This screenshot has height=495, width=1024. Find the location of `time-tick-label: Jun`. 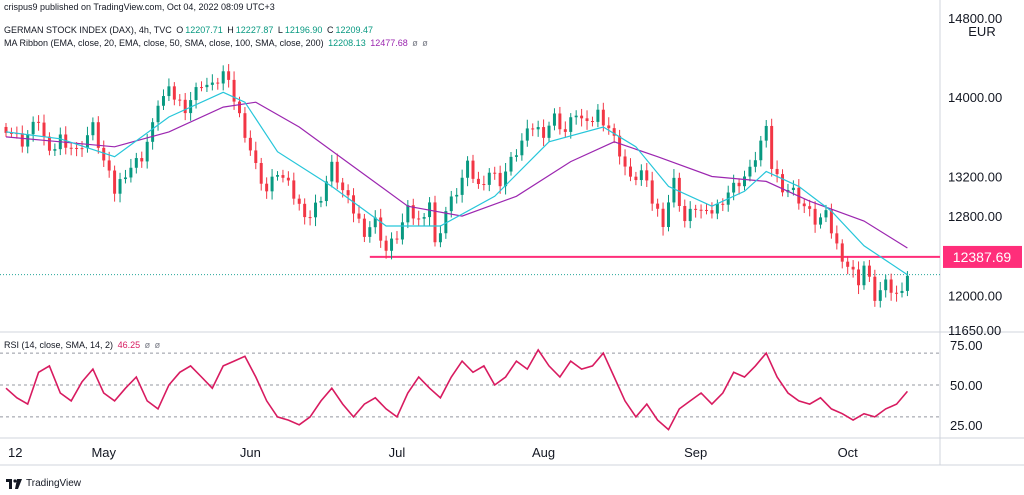

time-tick-label: Jun is located at coordinates (250, 452).